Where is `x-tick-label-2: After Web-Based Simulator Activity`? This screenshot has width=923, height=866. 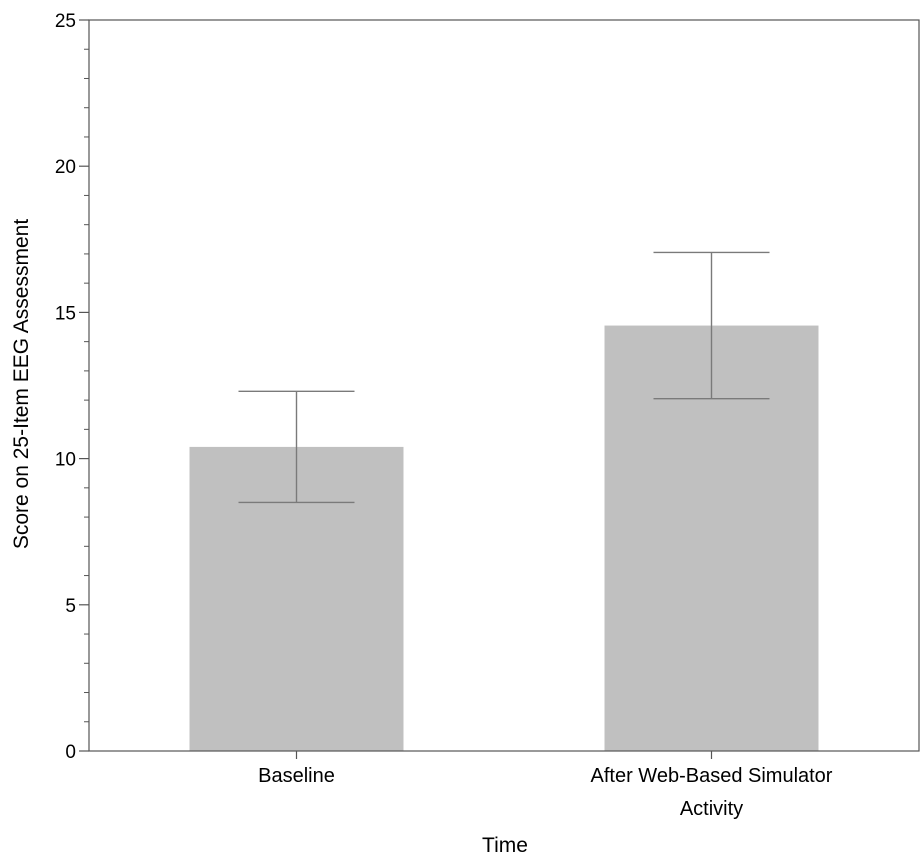
x-tick-label-2: After Web-Based Simulator Activity is located at coordinates (712, 792).